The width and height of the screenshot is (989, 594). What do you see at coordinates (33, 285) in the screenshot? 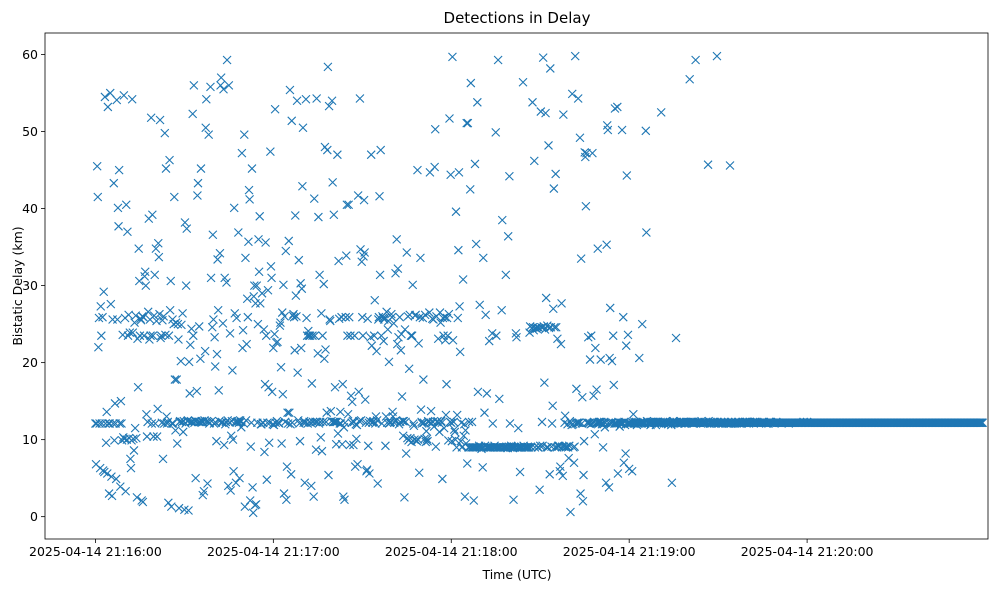
I see `y-axis-ticks: 0 10 20 30 40 50 60` at bounding box center [33, 285].